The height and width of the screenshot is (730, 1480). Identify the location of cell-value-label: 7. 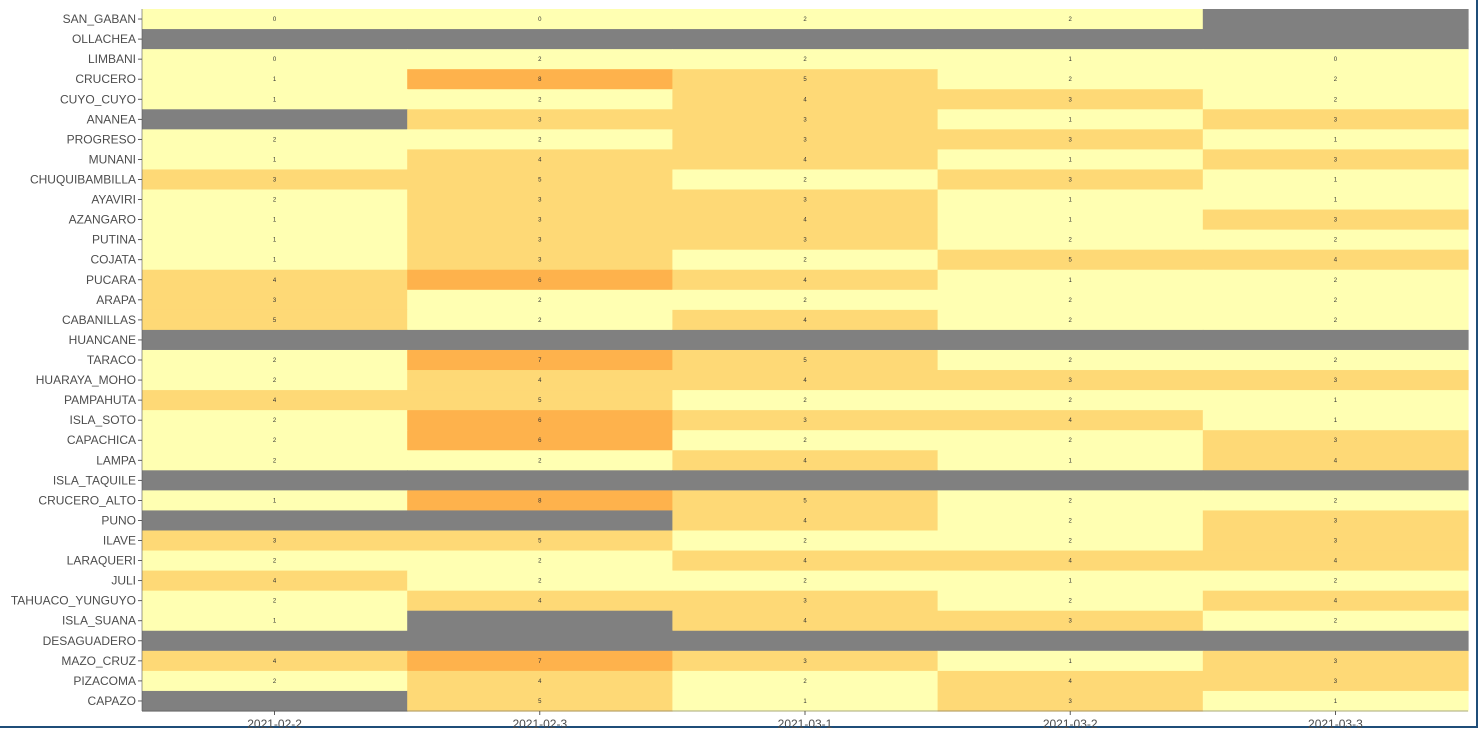
(540, 361).